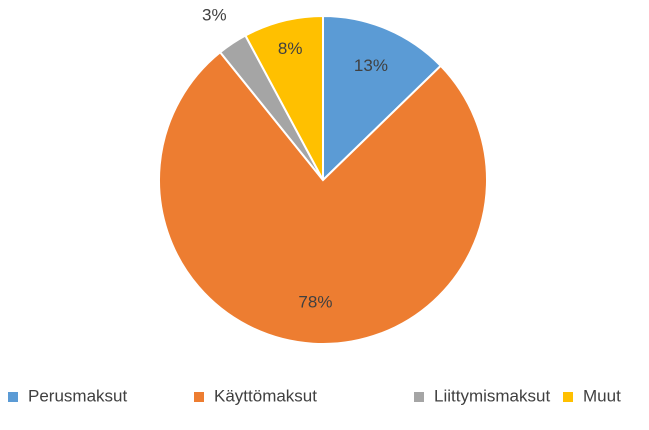 Image resolution: width=649 pixels, height=430 pixels. Describe the element at coordinates (492, 395) in the screenshot. I see `legend-label: Liittymismaksut` at that location.